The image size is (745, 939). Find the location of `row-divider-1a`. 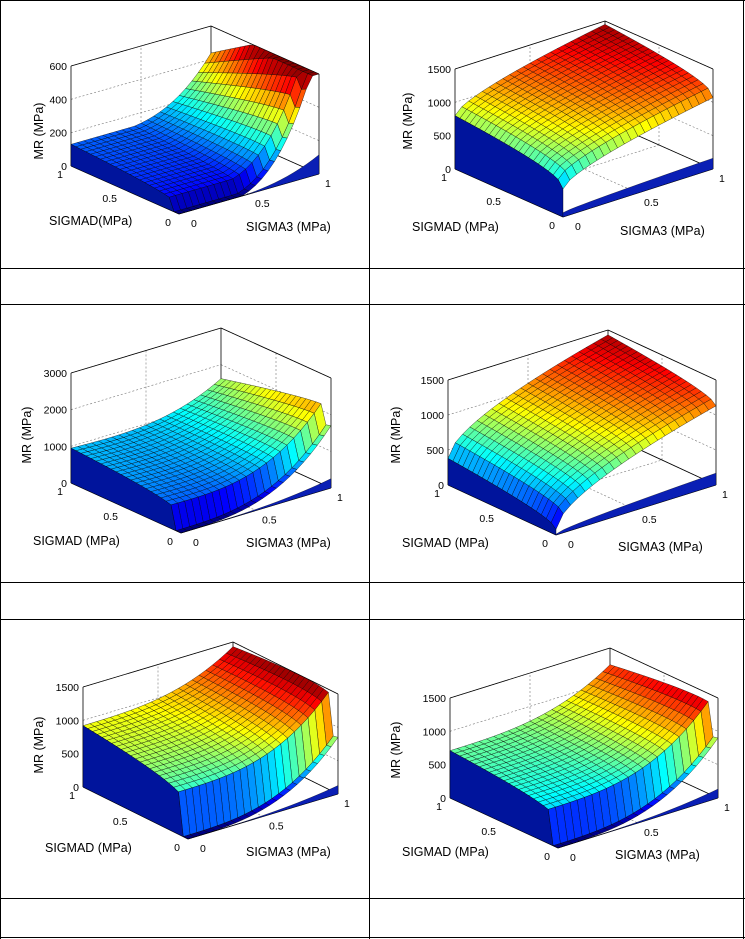

row-divider-1a is located at coordinates (372, 268).